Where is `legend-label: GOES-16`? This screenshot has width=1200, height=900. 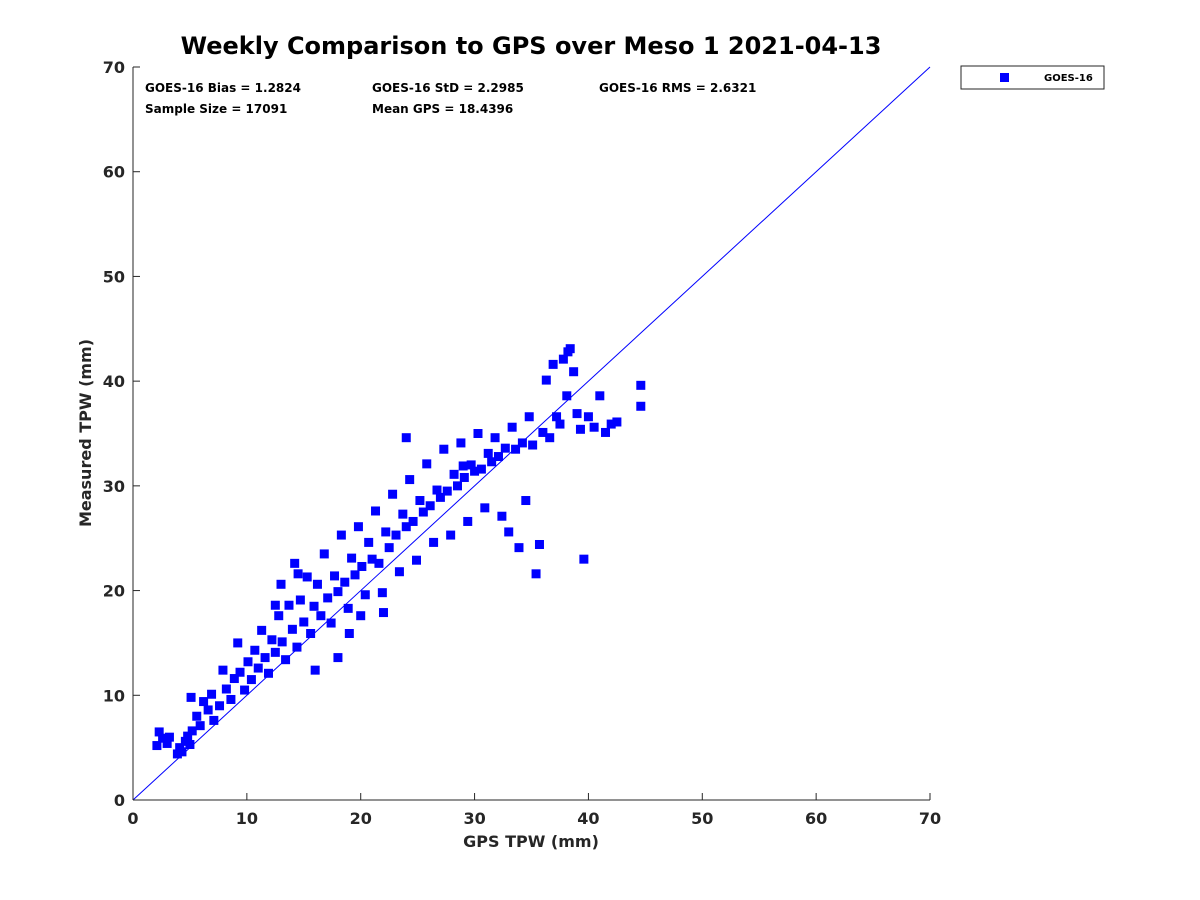 legend-label: GOES-16 is located at coordinates (1068, 78).